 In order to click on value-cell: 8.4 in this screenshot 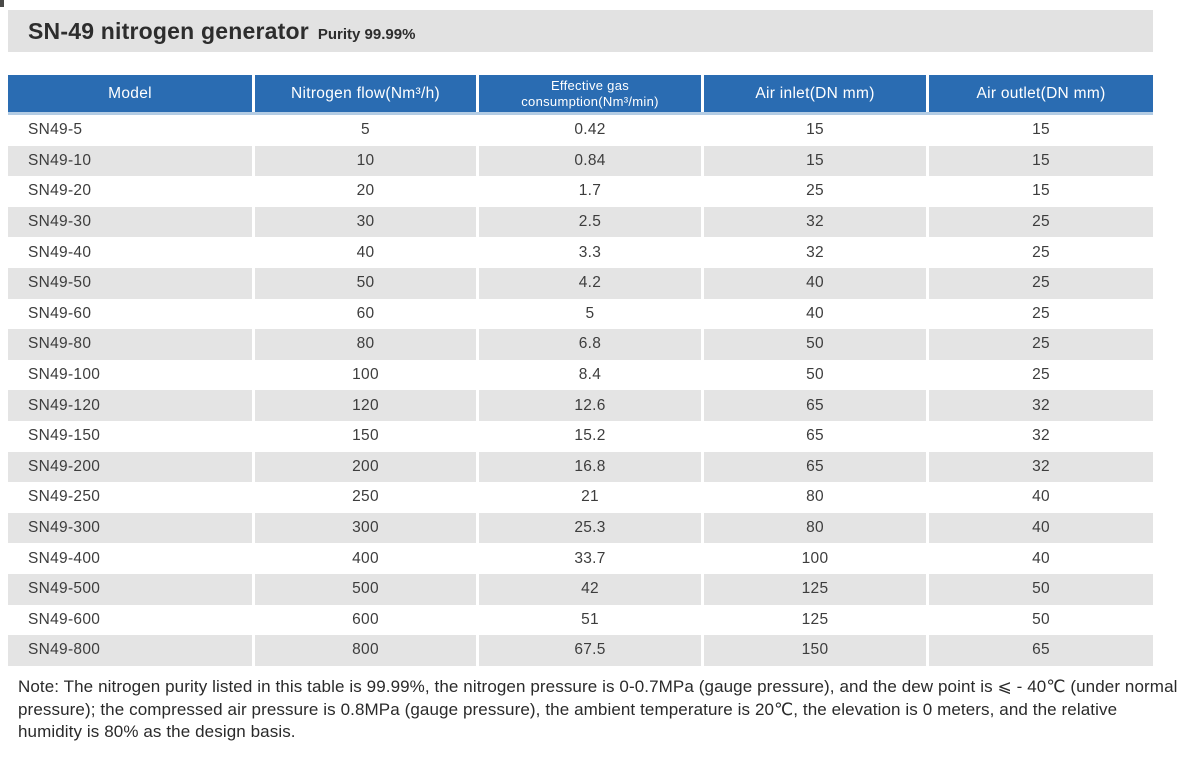, I will do `click(590, 375)`.